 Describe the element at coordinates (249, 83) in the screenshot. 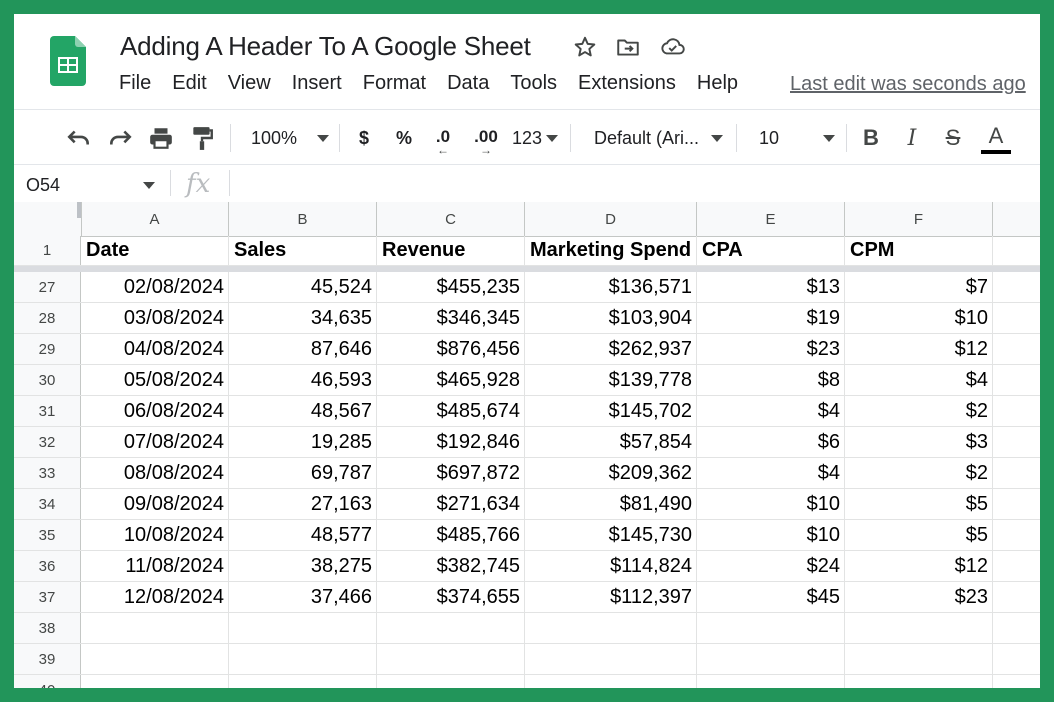

I see `menu-view: View` at that location.